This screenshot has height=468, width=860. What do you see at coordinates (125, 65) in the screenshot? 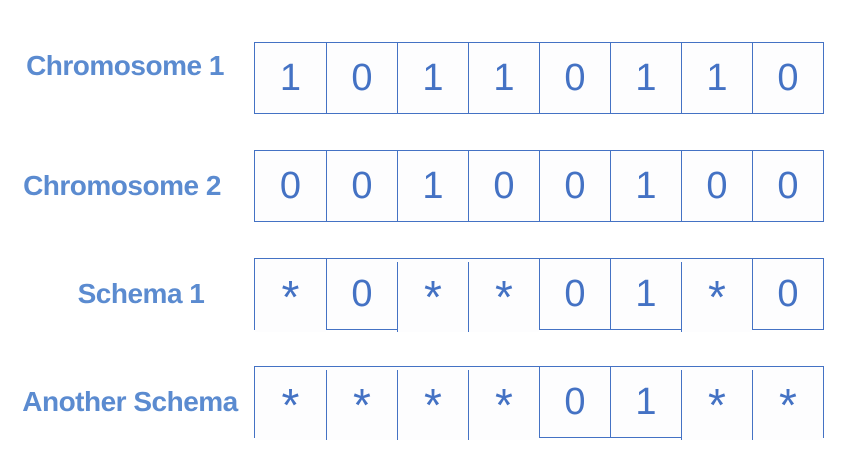
I see `row-label: Chromosome 1` at bounding box center [125, 65].